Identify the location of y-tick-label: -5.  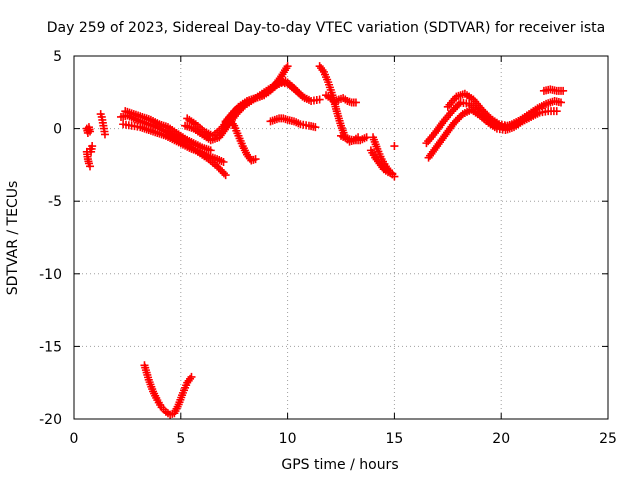
(55, 202).